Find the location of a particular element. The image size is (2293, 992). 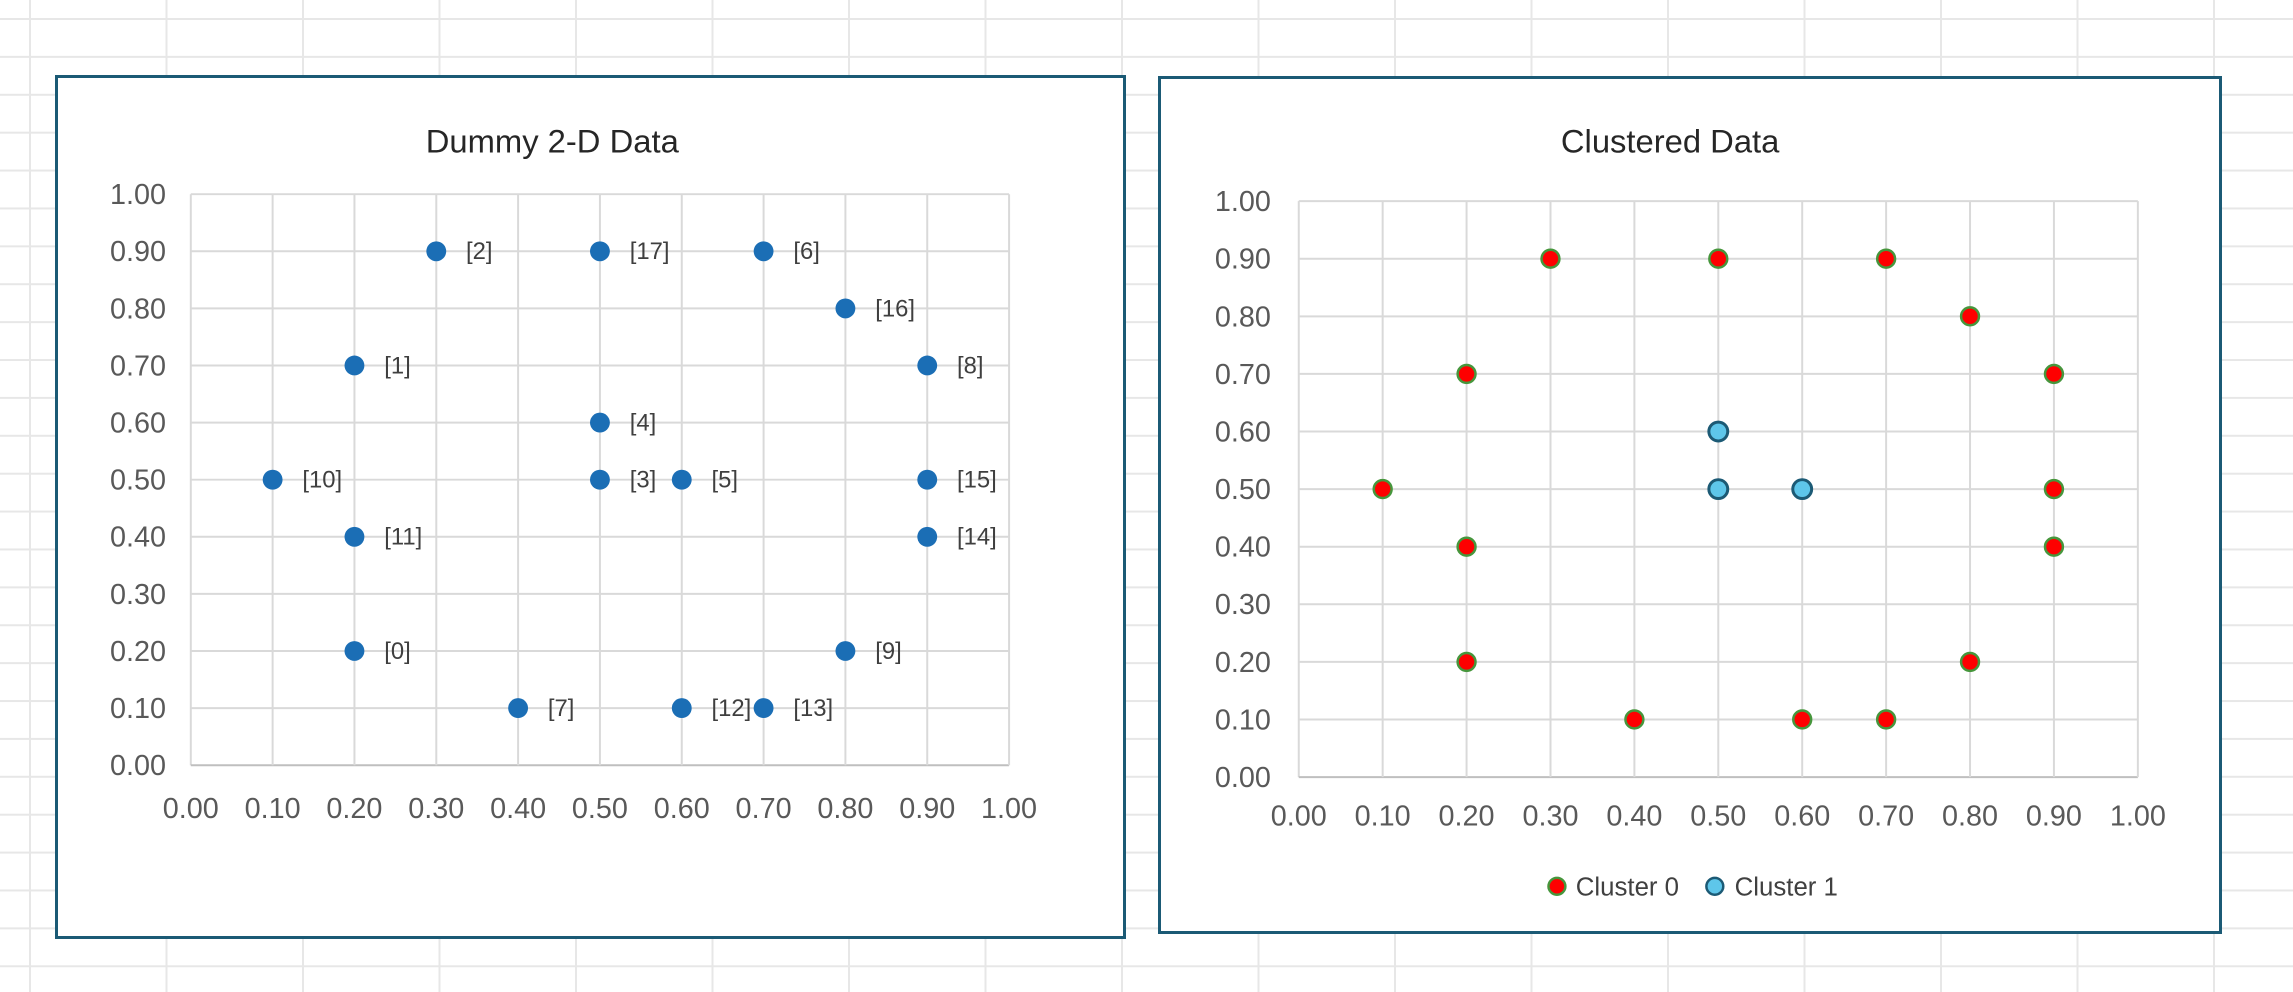

x-tick-label: 0.30 is located at coordinates (436, 809).